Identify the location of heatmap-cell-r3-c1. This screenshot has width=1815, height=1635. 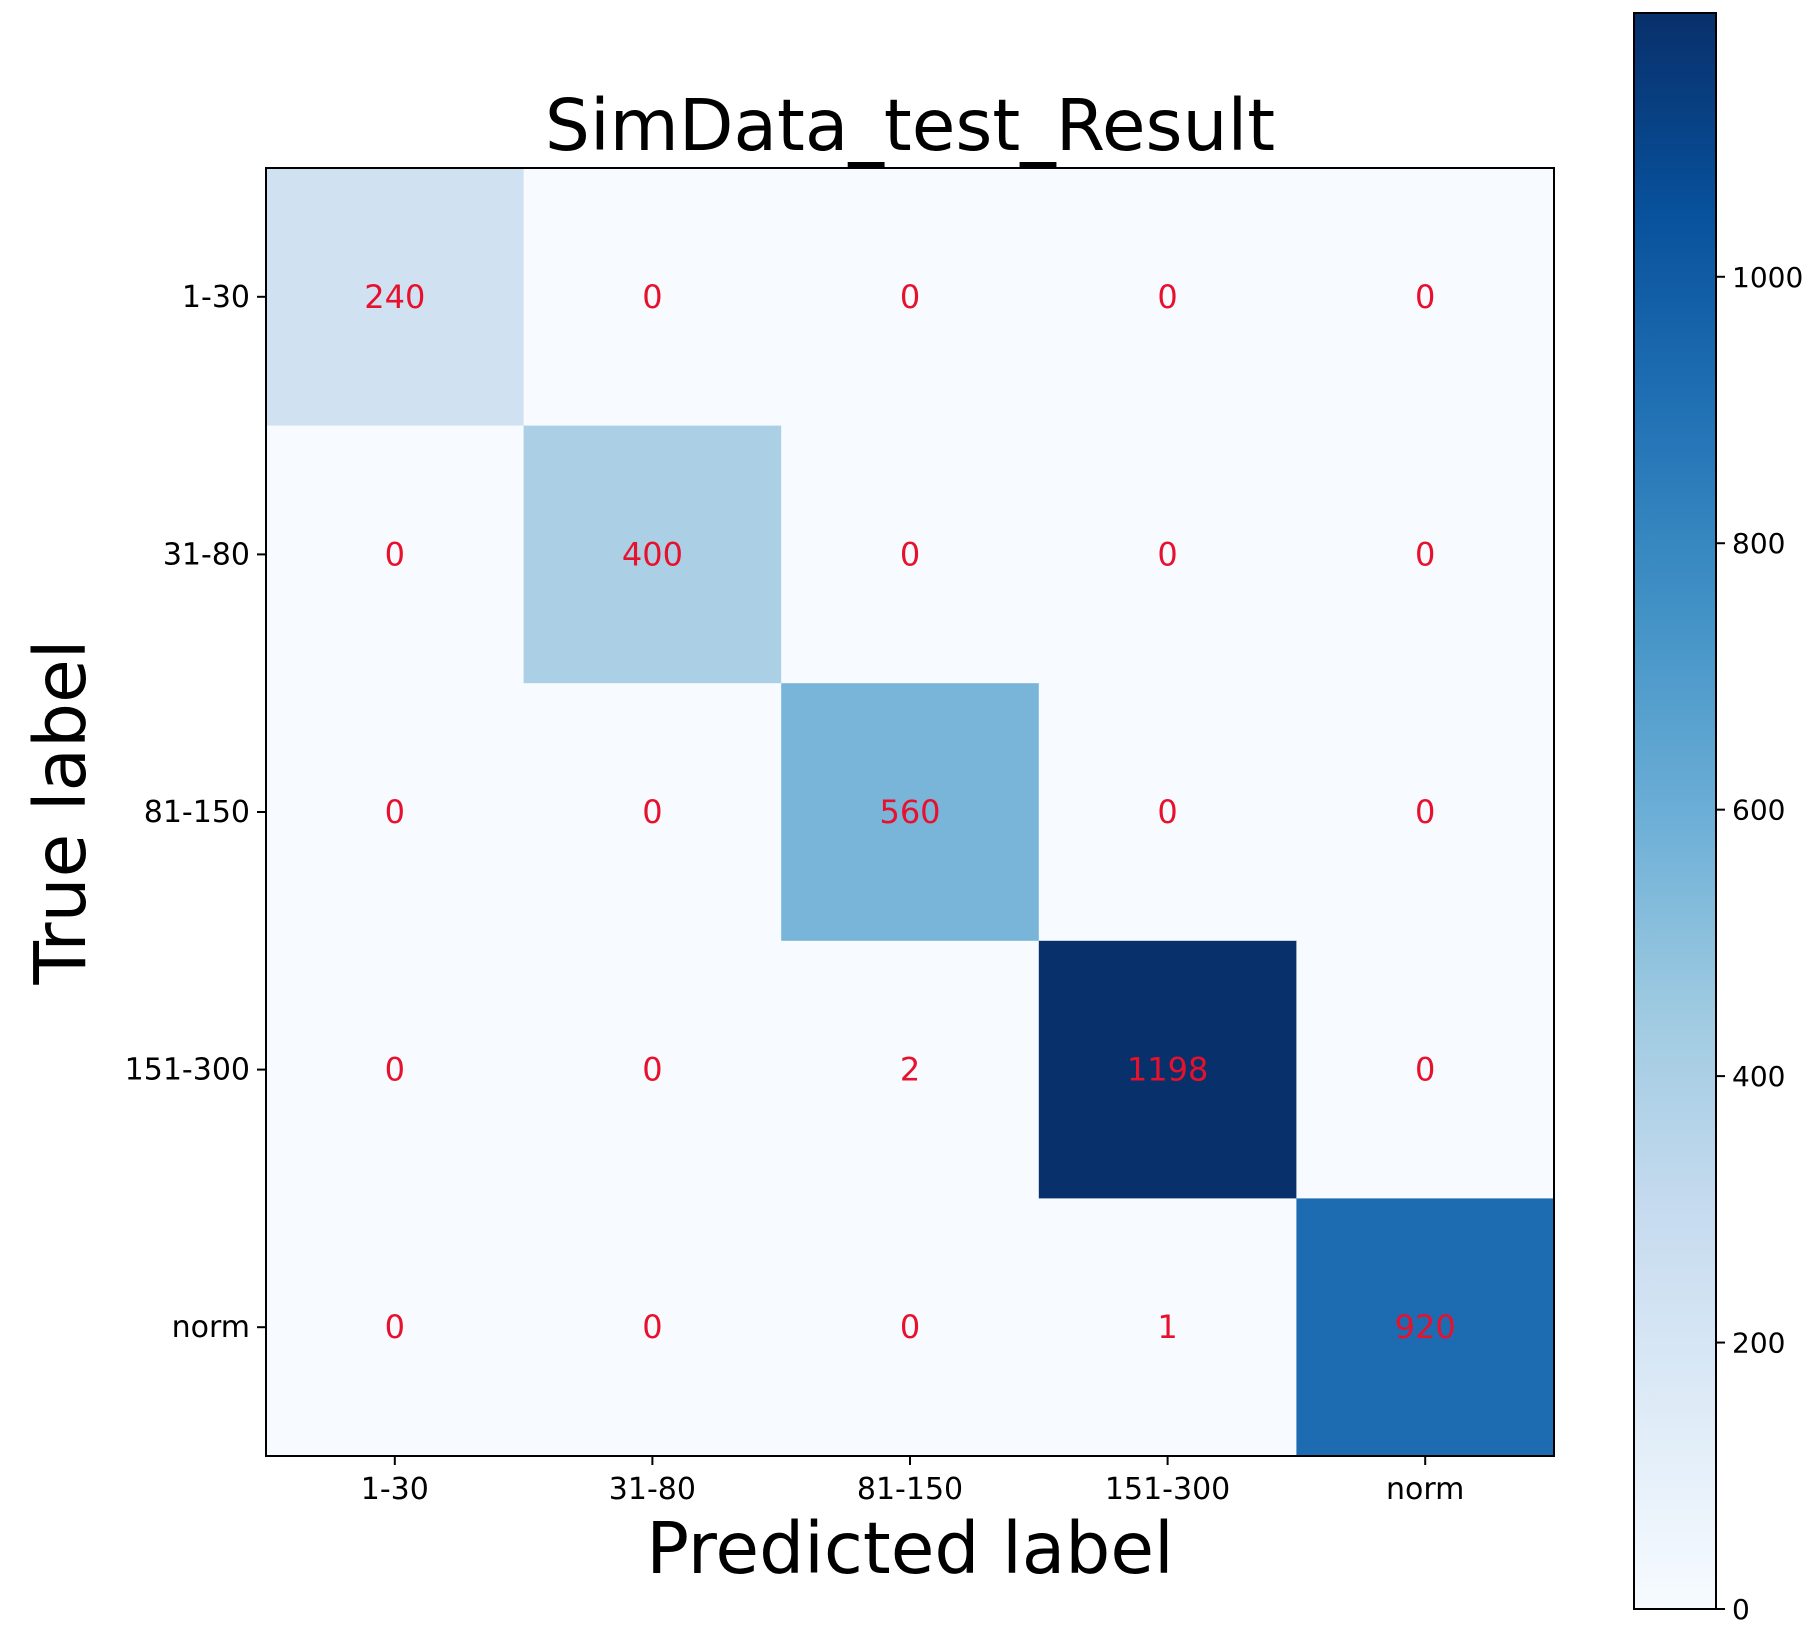
(652, 1069).